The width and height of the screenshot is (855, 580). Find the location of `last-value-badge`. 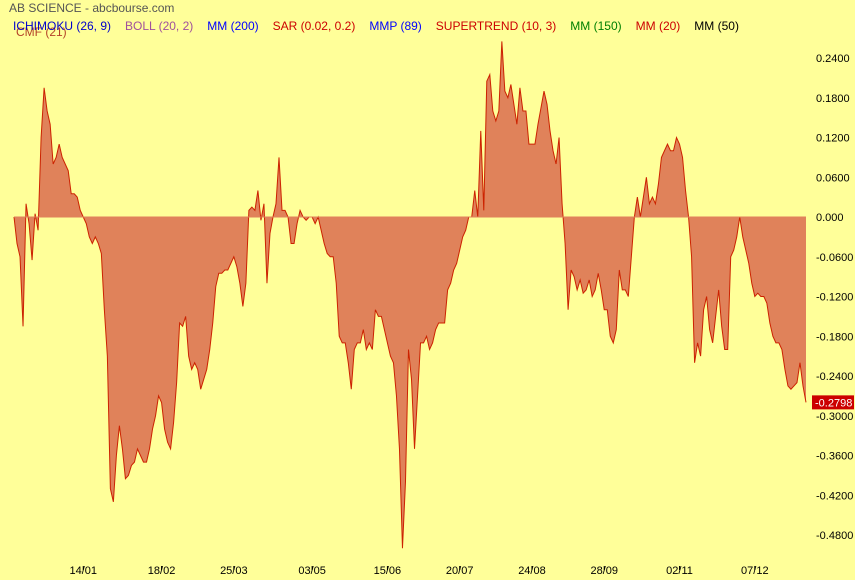

last-value-badge is located at coordinates (833, 402).